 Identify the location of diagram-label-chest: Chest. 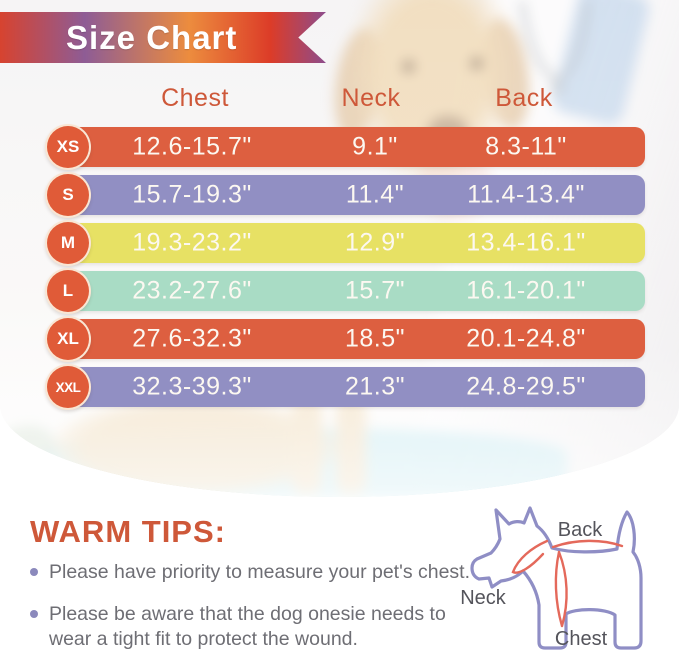
(581, 639).